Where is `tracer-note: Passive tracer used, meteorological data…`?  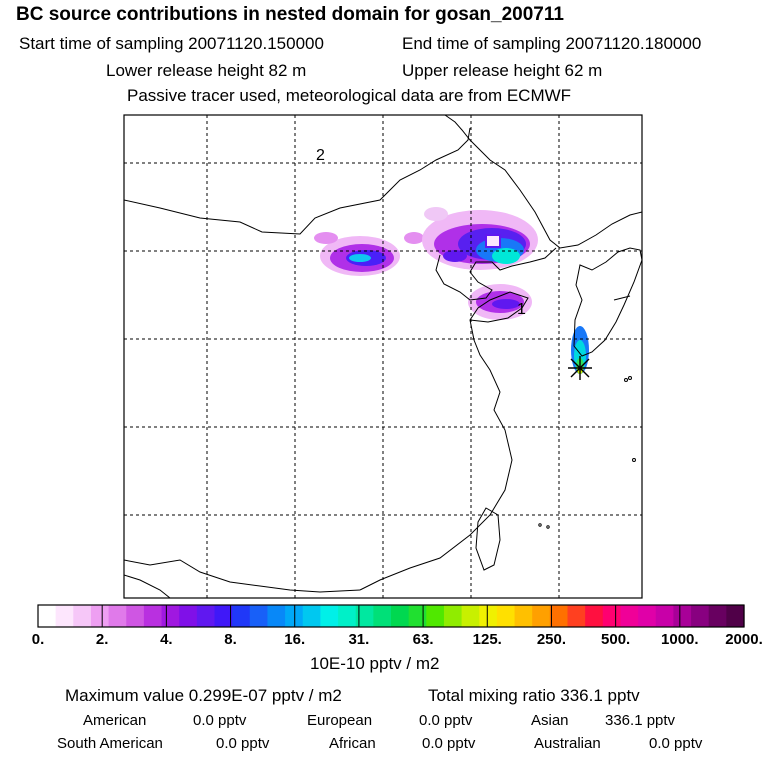 tracer-note: Passive tracer used, meteorological data… is located at coordinates (349, 95).